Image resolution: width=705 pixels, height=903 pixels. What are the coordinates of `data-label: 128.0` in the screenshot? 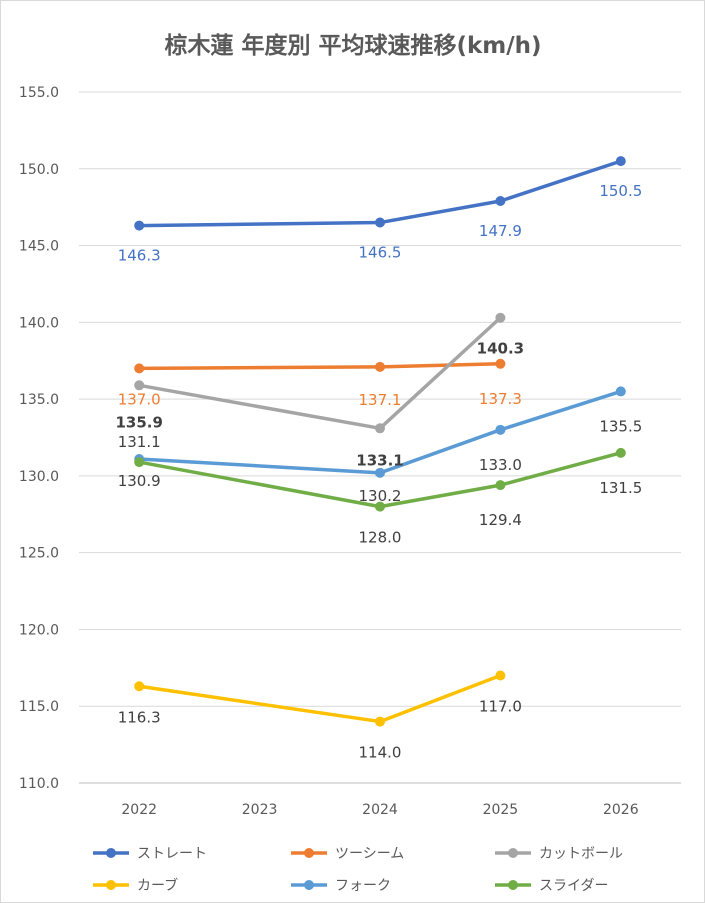 It's located at (380, 538).